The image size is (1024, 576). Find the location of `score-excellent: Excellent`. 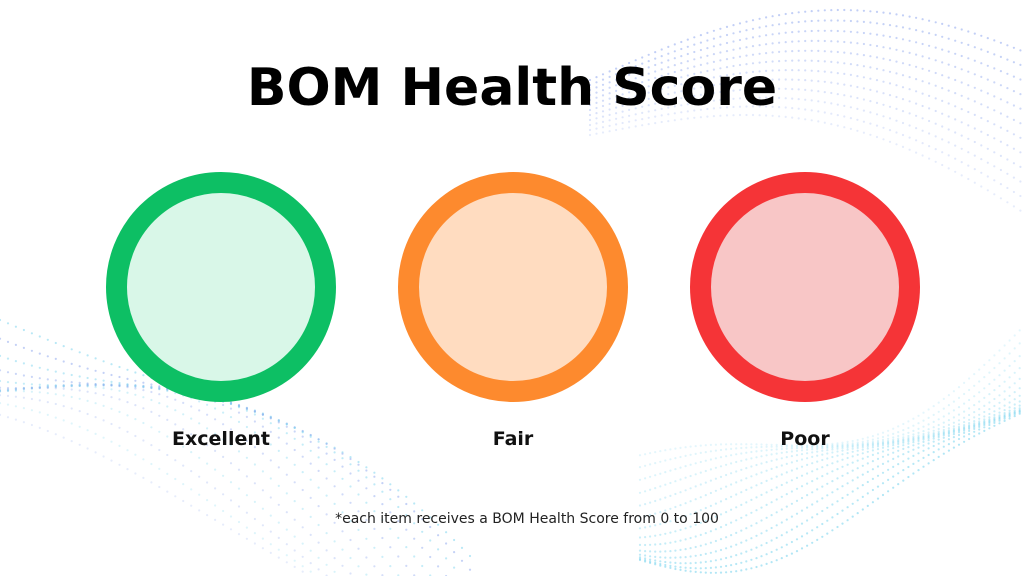

score-excellent: Excellent is located at coordinates (221, 317).